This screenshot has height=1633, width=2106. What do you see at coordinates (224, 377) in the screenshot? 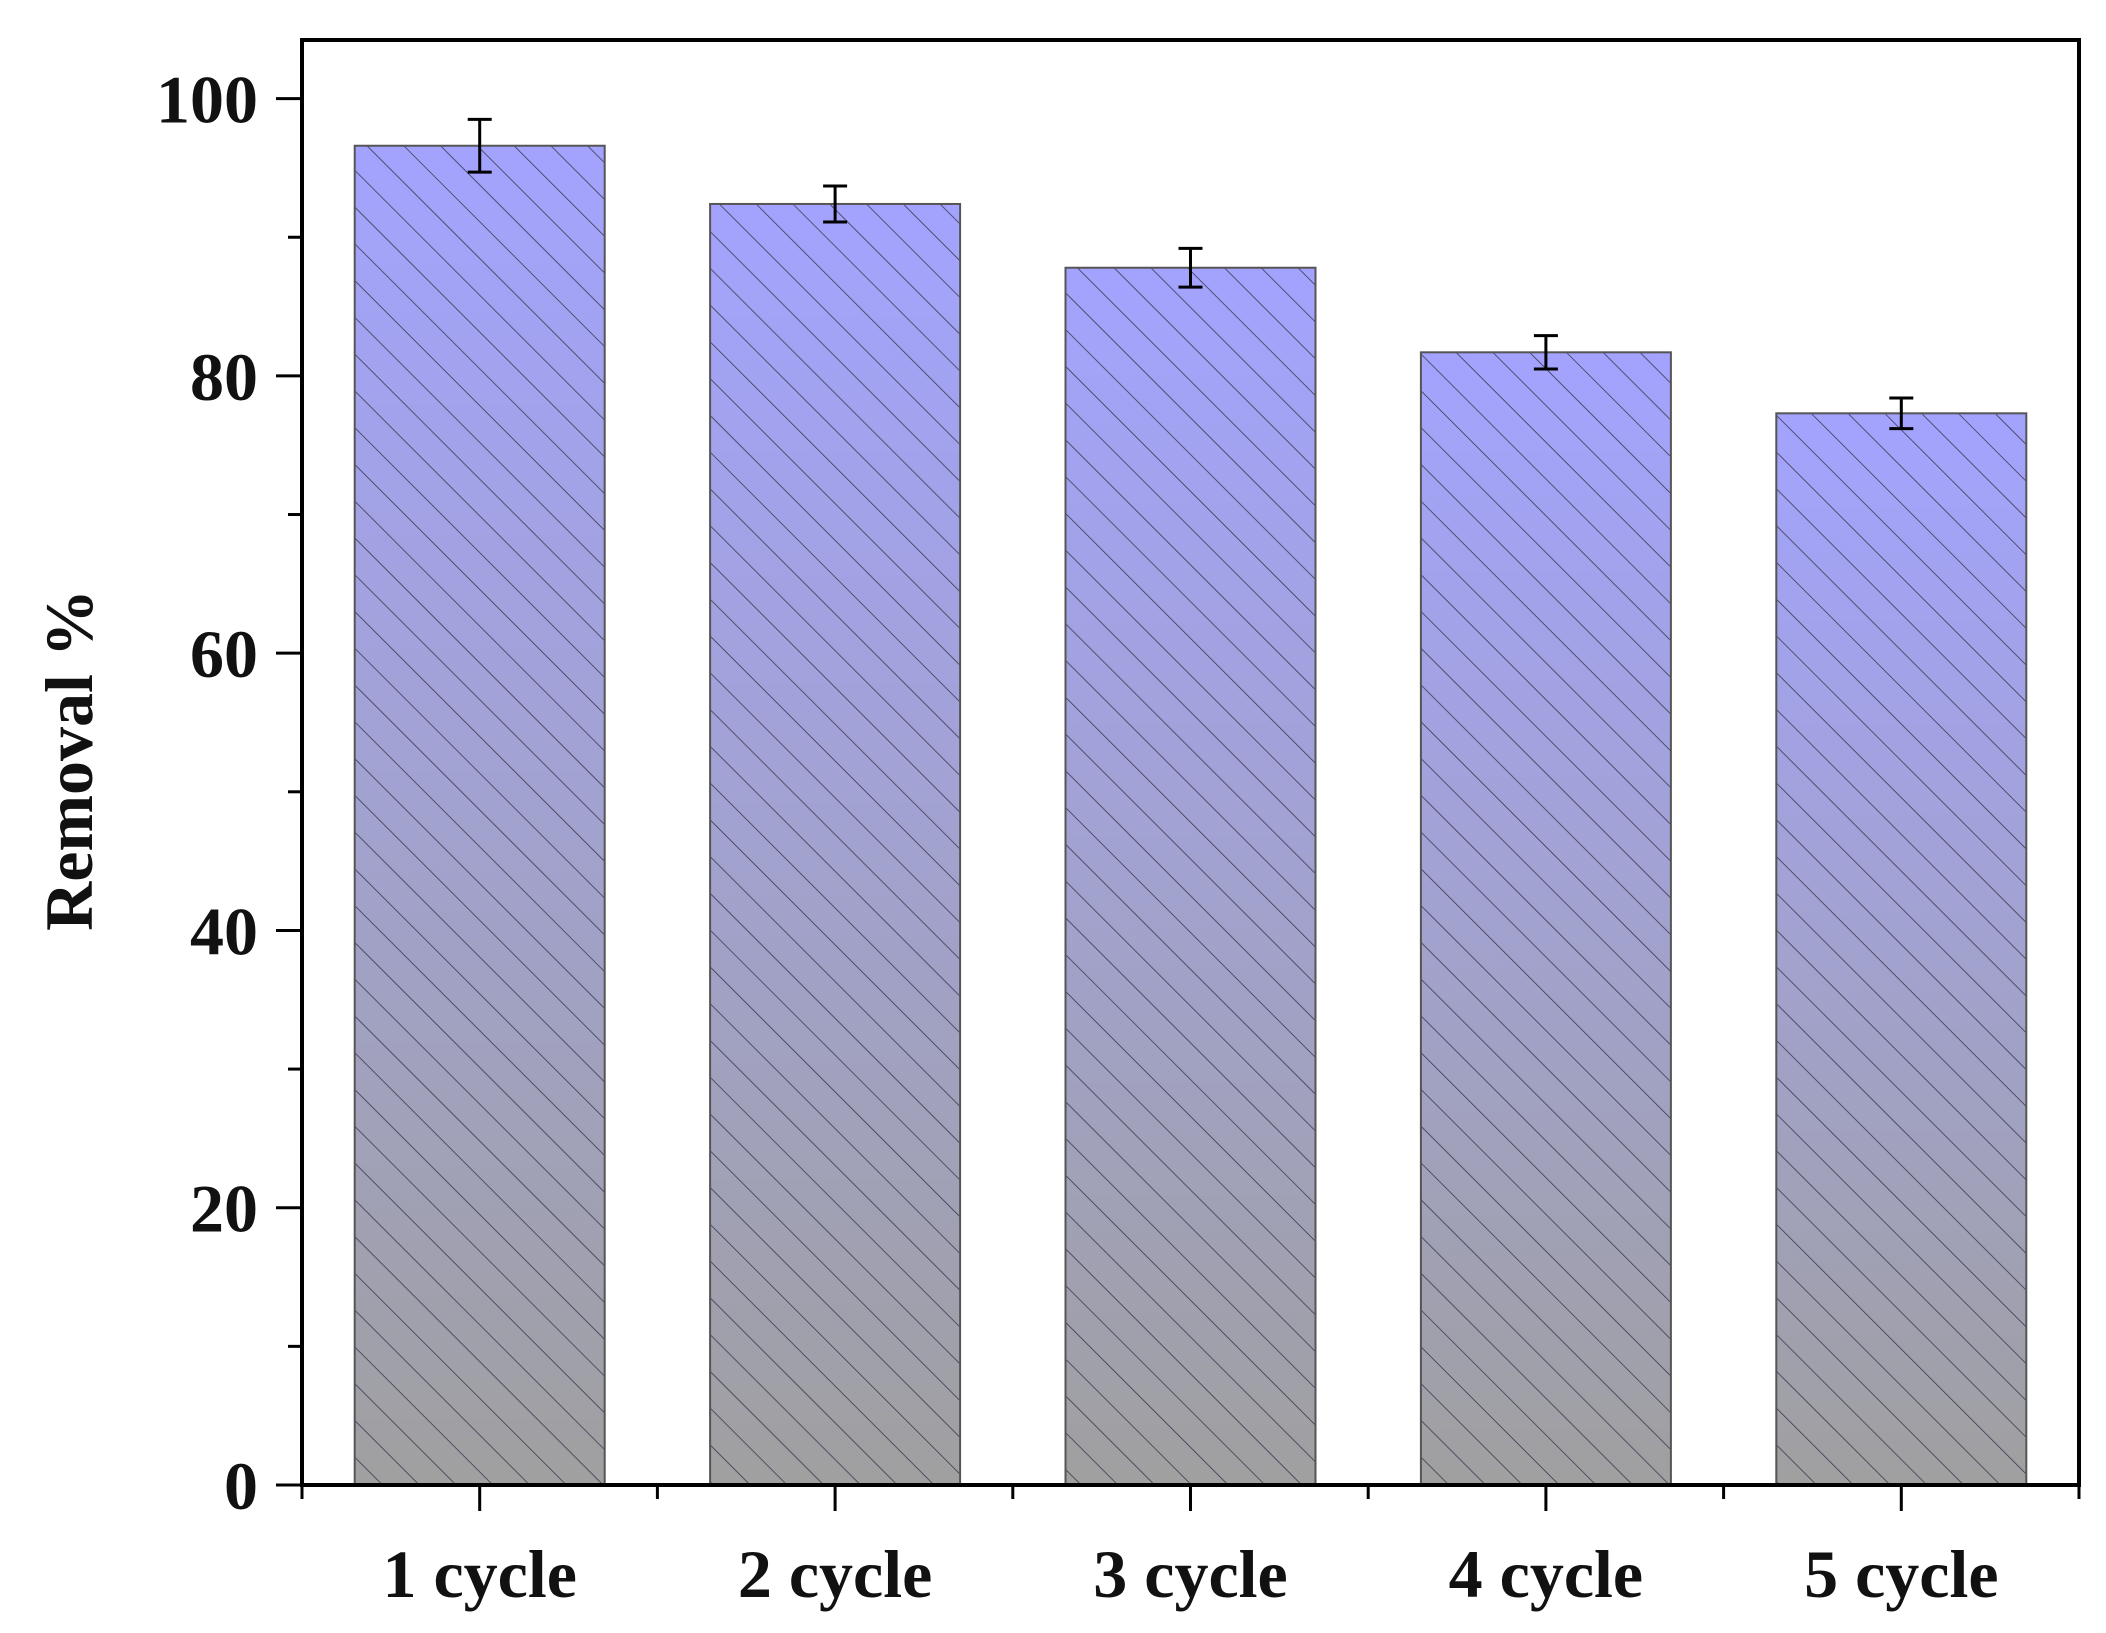
I see `y-tick-label: 80` at bounding box center [224, 377].